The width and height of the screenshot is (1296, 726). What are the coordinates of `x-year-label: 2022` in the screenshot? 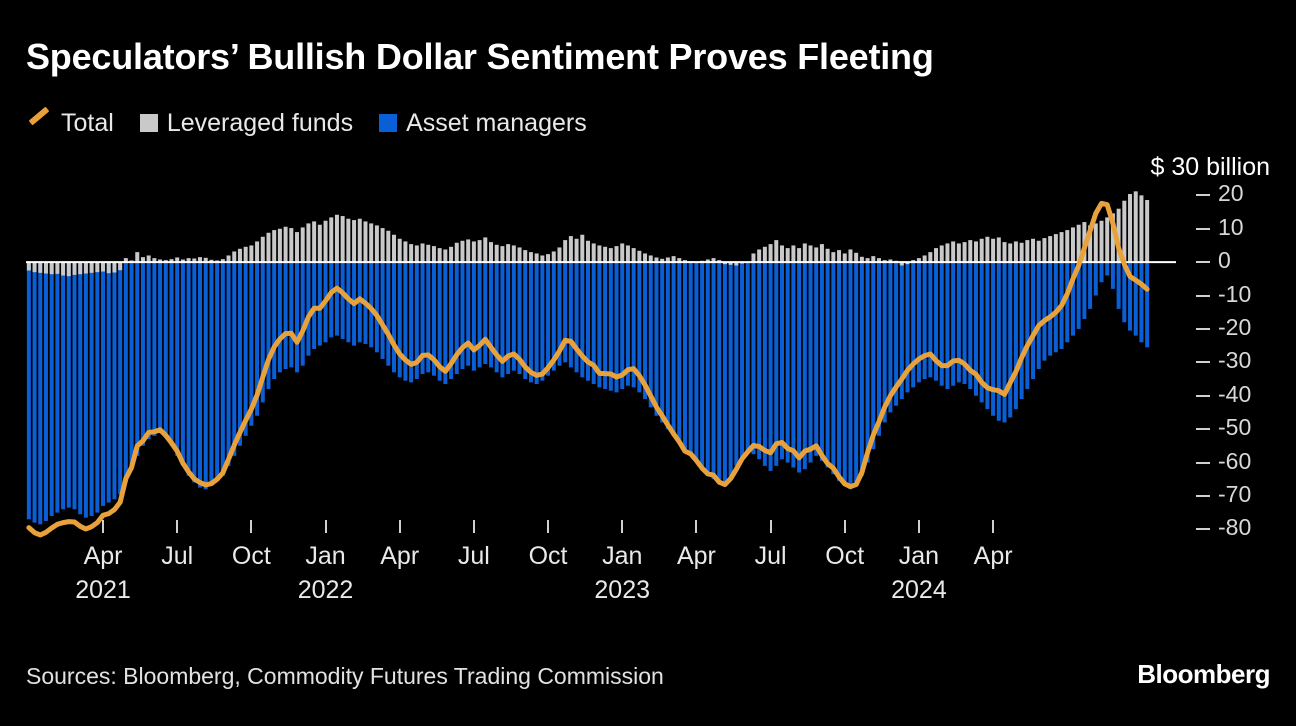 It's located at (325, 590).